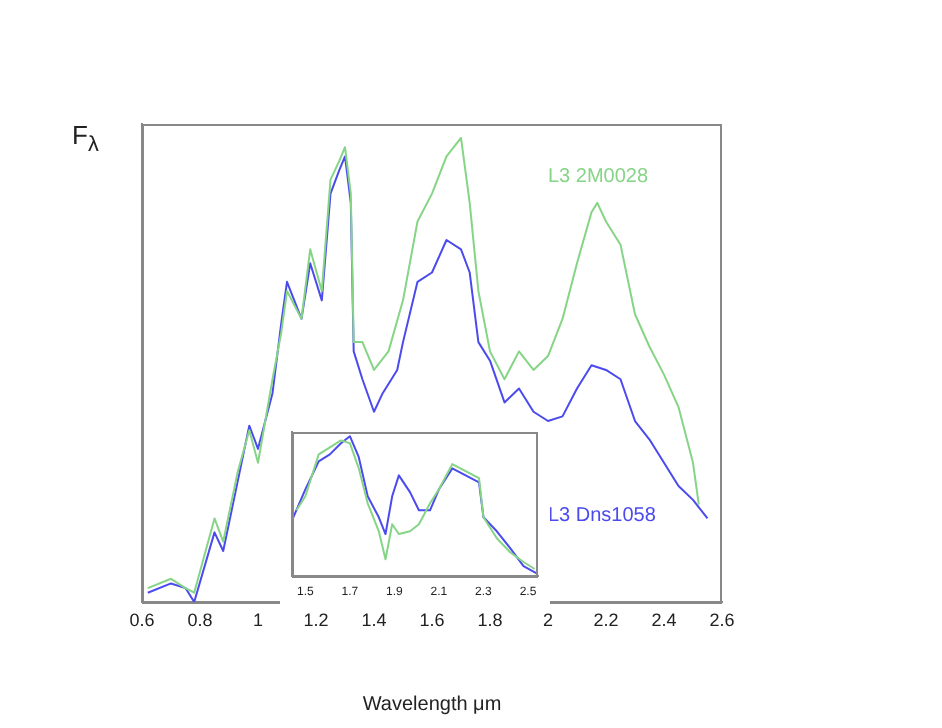 Image resolution: width=942 pixels, height=728 pixels. Describe the element at coordinates (606, 619) in the screenshot. I see `x-tick-label: 2.2` at that location.